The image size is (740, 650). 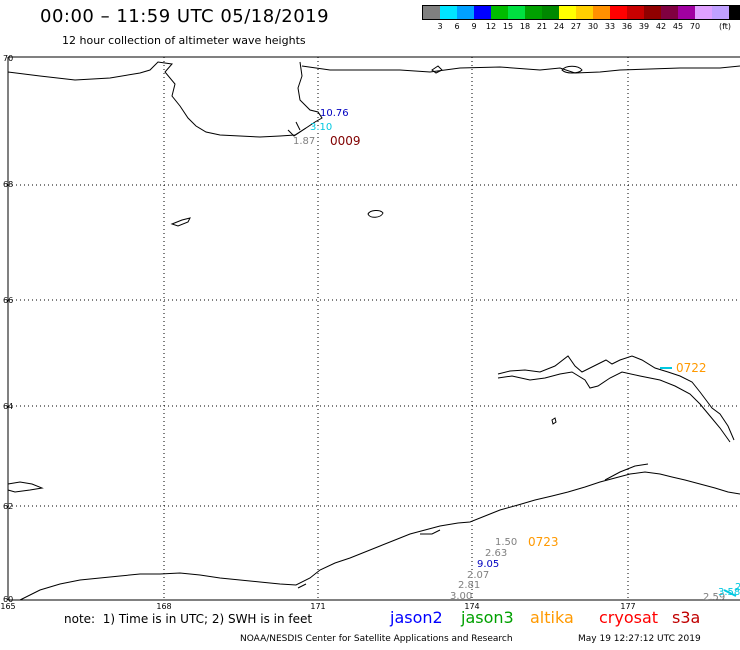 I want to click on pass-time-label: 0722, so click(x=691, y=368).